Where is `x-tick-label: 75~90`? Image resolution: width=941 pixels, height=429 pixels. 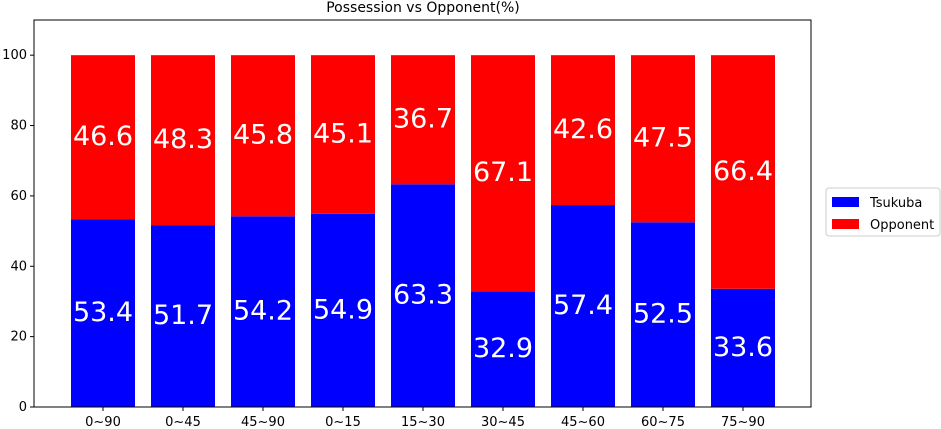
x-tick-label: 75~90 is located at coordinates (743, 422).